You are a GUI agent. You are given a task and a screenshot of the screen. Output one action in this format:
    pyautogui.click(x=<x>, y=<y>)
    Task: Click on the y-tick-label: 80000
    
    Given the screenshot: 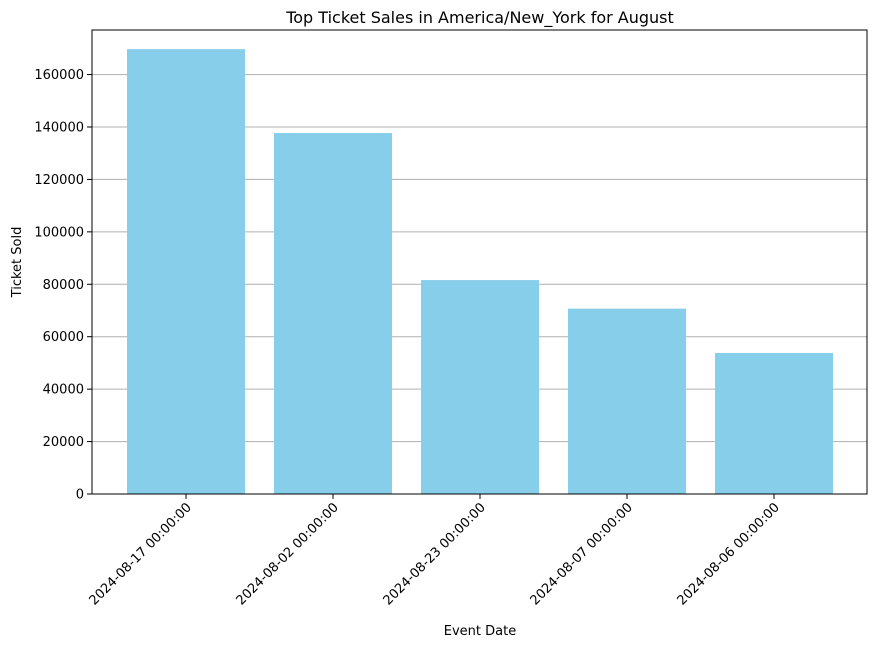 What is the action you would take?
    pyautogui.click(x=63, y=285)
    